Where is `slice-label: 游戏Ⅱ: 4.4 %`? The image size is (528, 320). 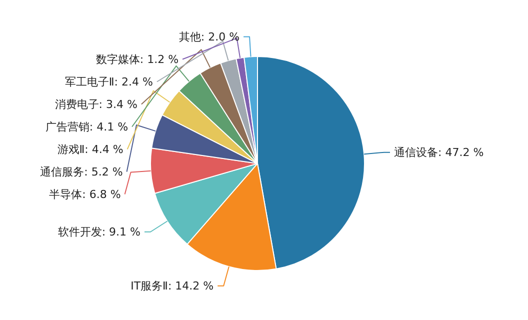 slice-label: 游戏Ⅱ: 4.4 % is located at coordinates (90, 149).